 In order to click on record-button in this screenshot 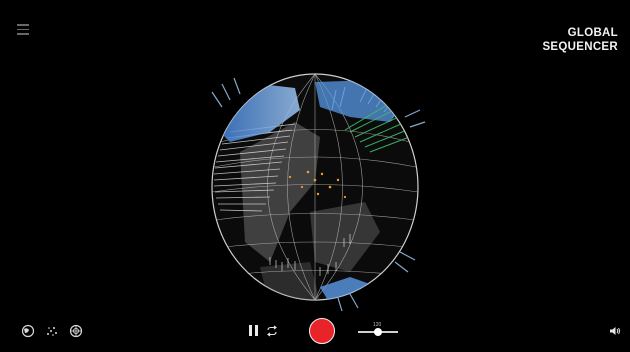, I will do `click(322, 331)`.